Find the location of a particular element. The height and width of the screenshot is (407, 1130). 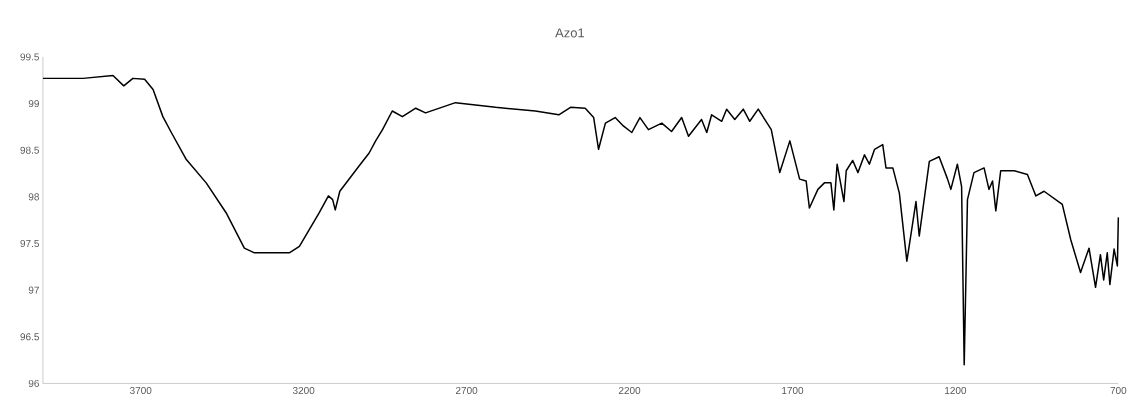

chart-title: Azo1 is located at coordinates (570, 33).